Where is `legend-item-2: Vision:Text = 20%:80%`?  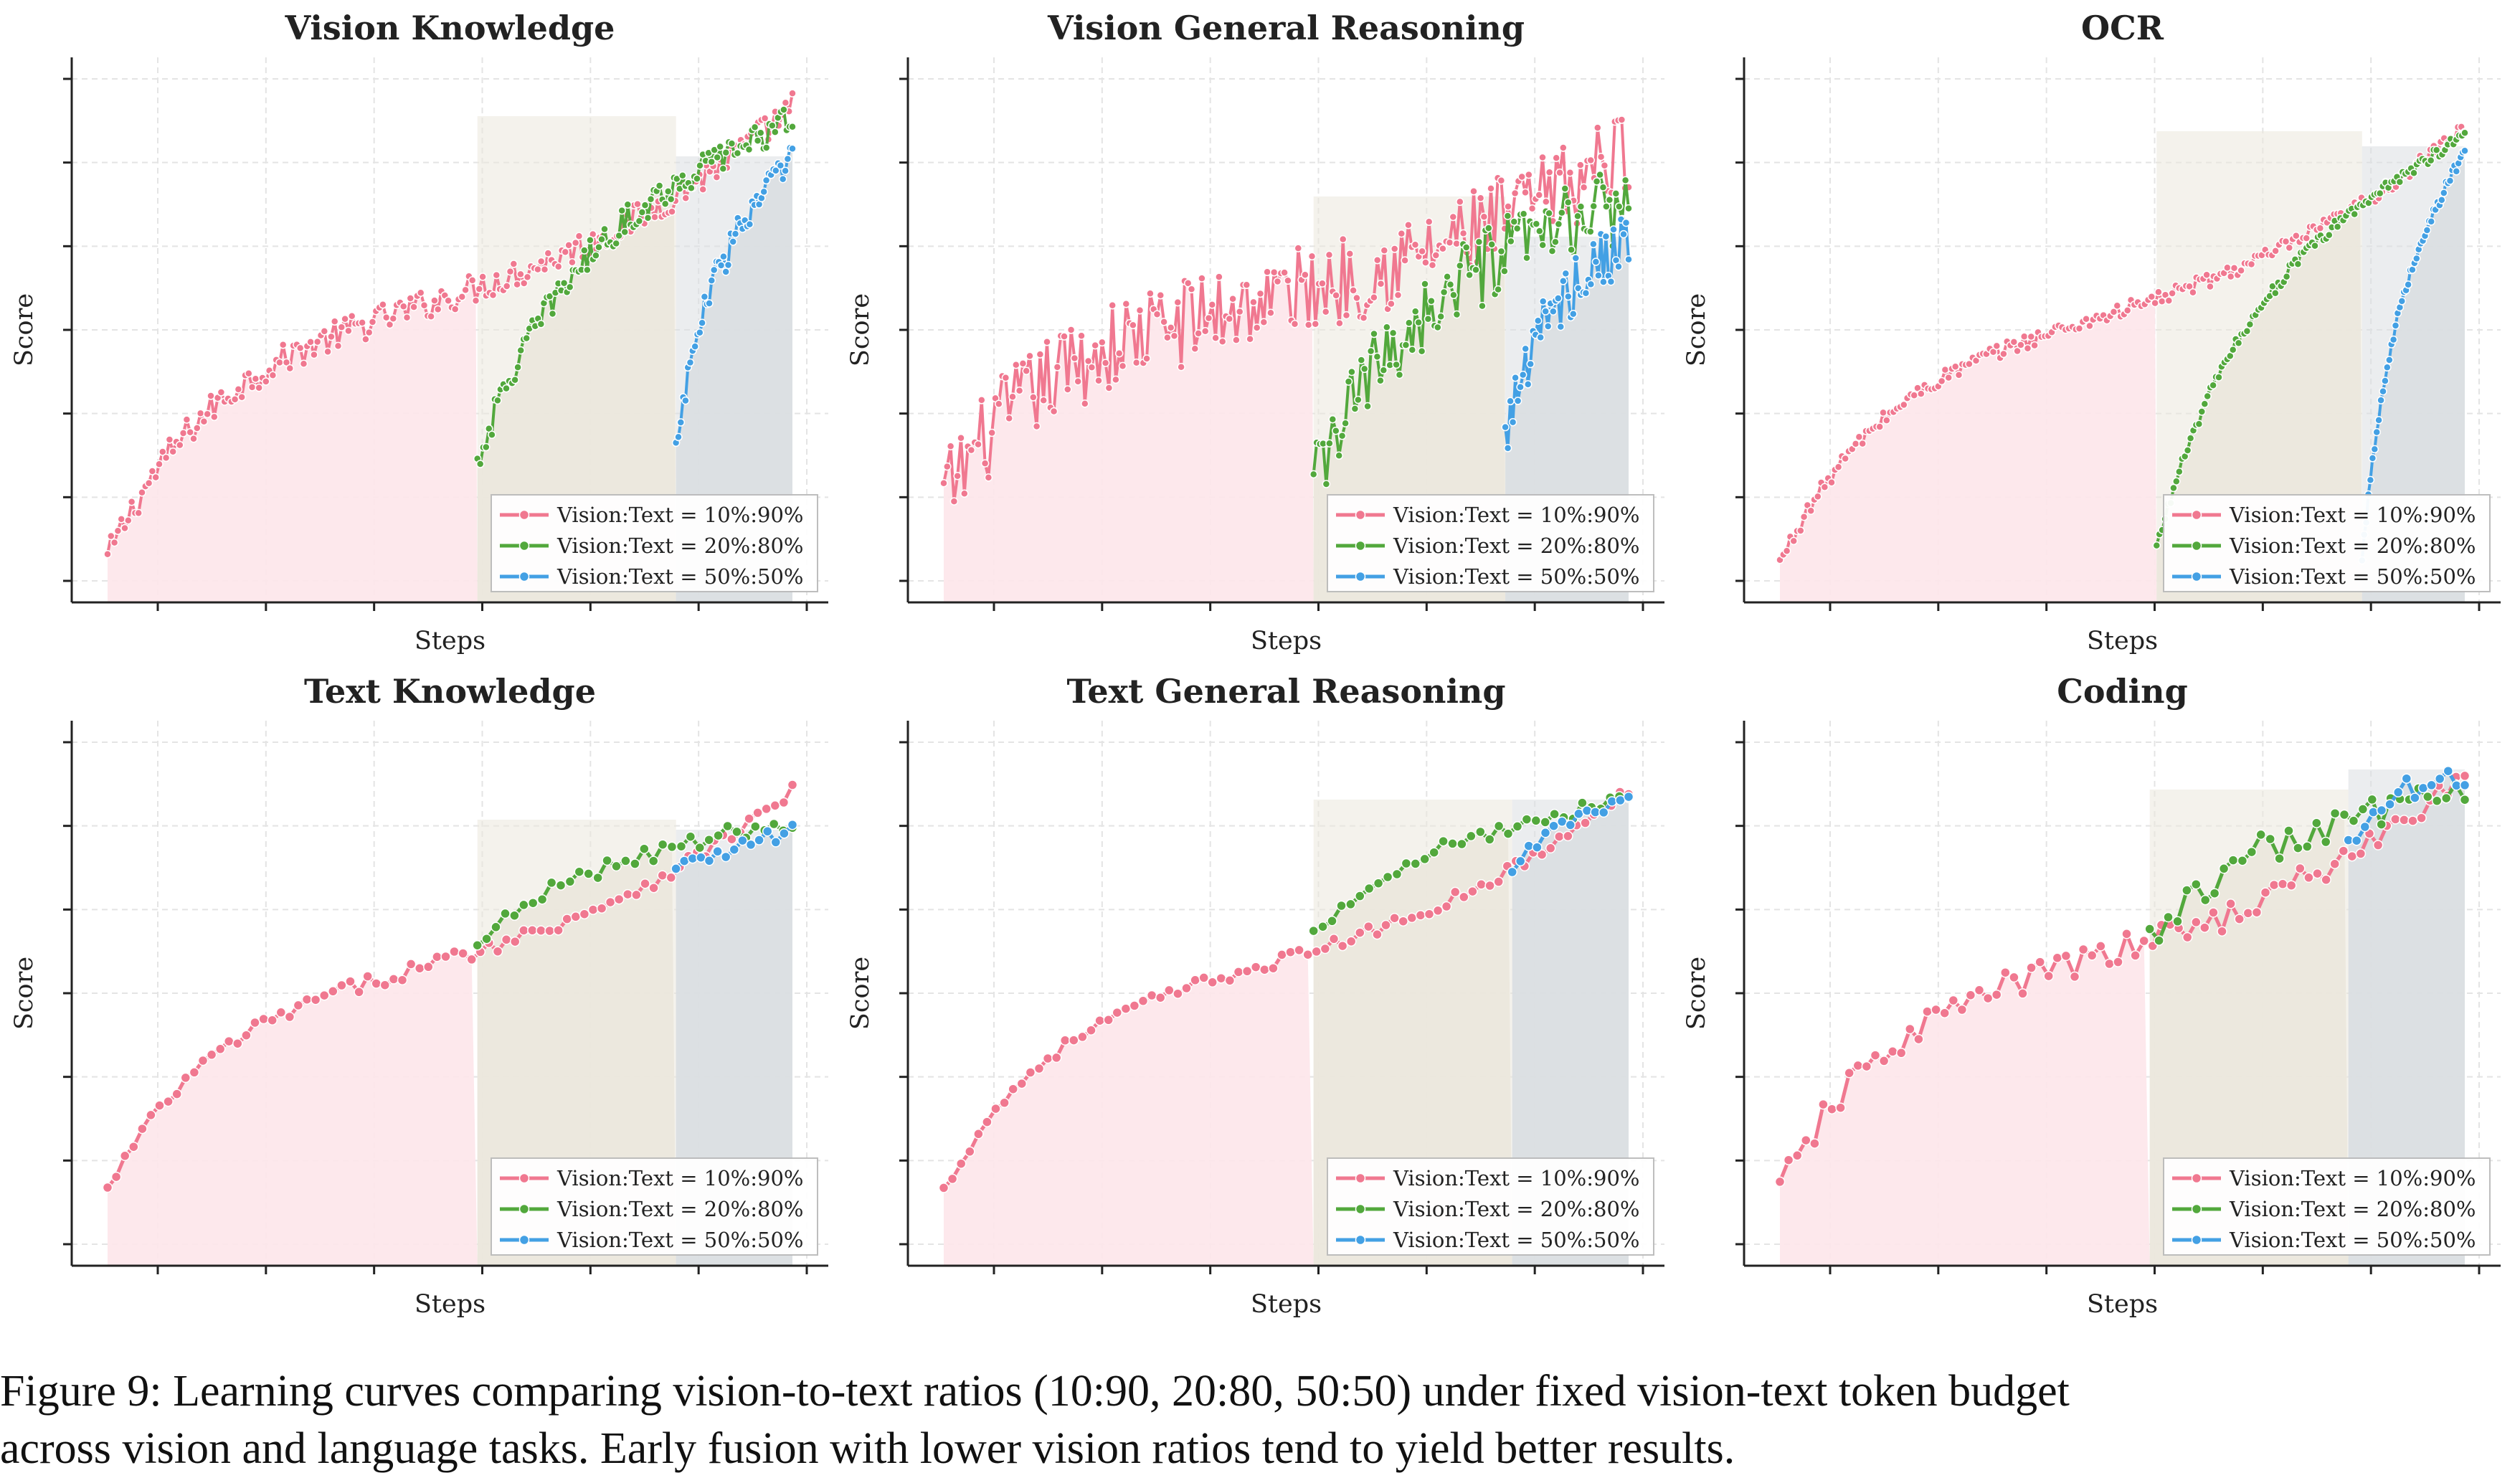 legend-item-2: Vision:Text = 20%:80% is located at coordinates (2324, 546).